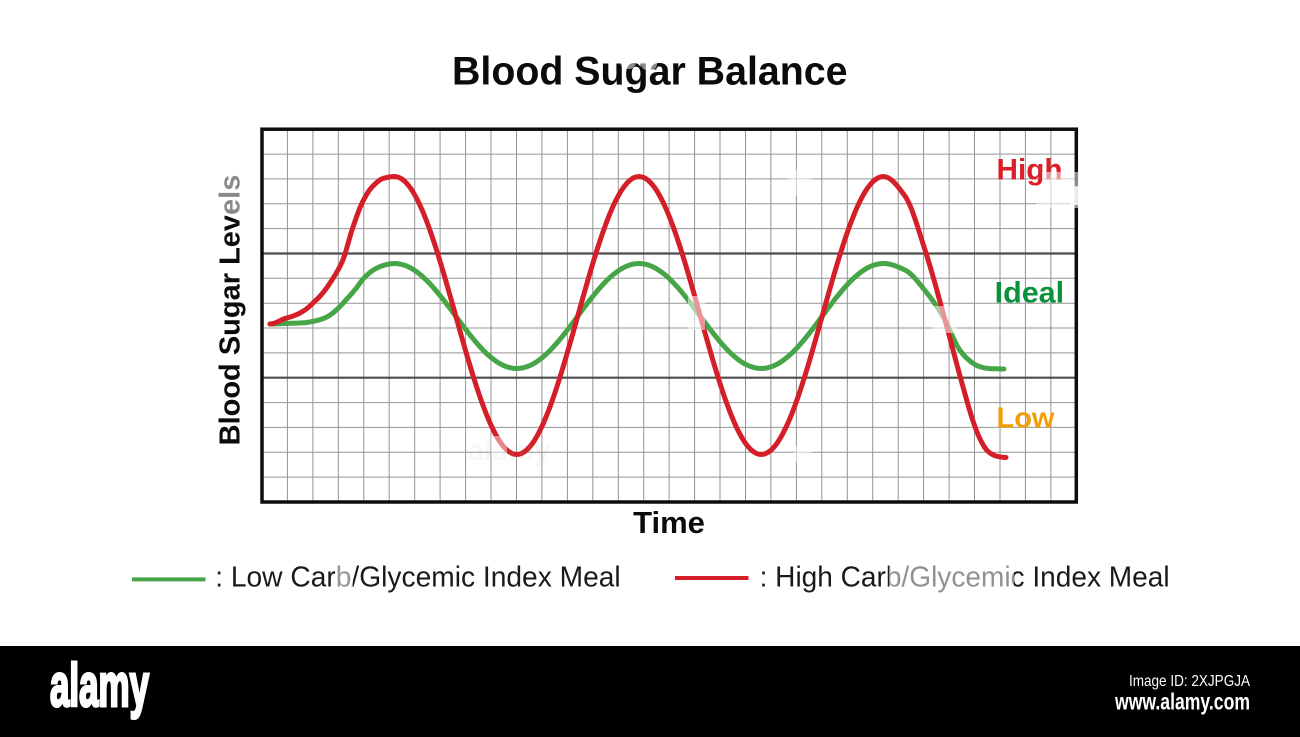 The width and height of the screenshot is (1300, 737). Describe the element at coordinates (231, 310) in the screenshot. I see `svg-text: Blood Sugar Levels` at that location.